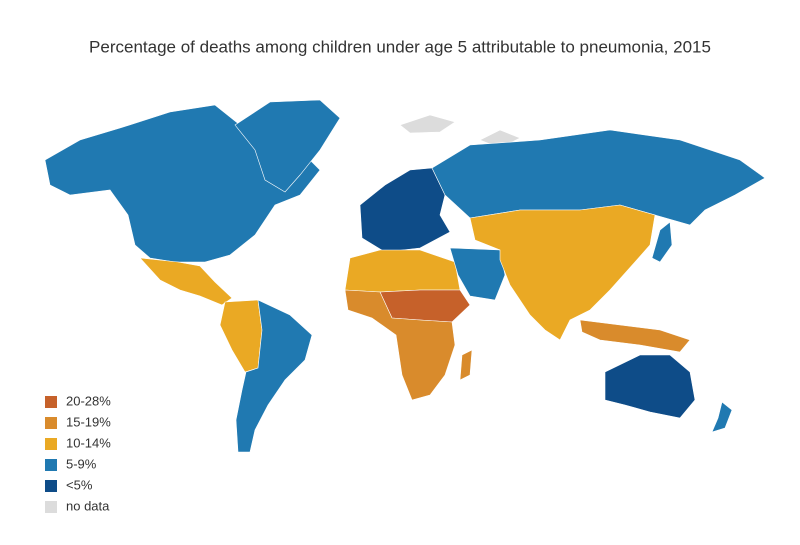 The width and height of the screenshot is (800, 545). I want to click on legend: 20-28% 15-19% 10-14% 5-9% <5% no data, so click(78, 453).